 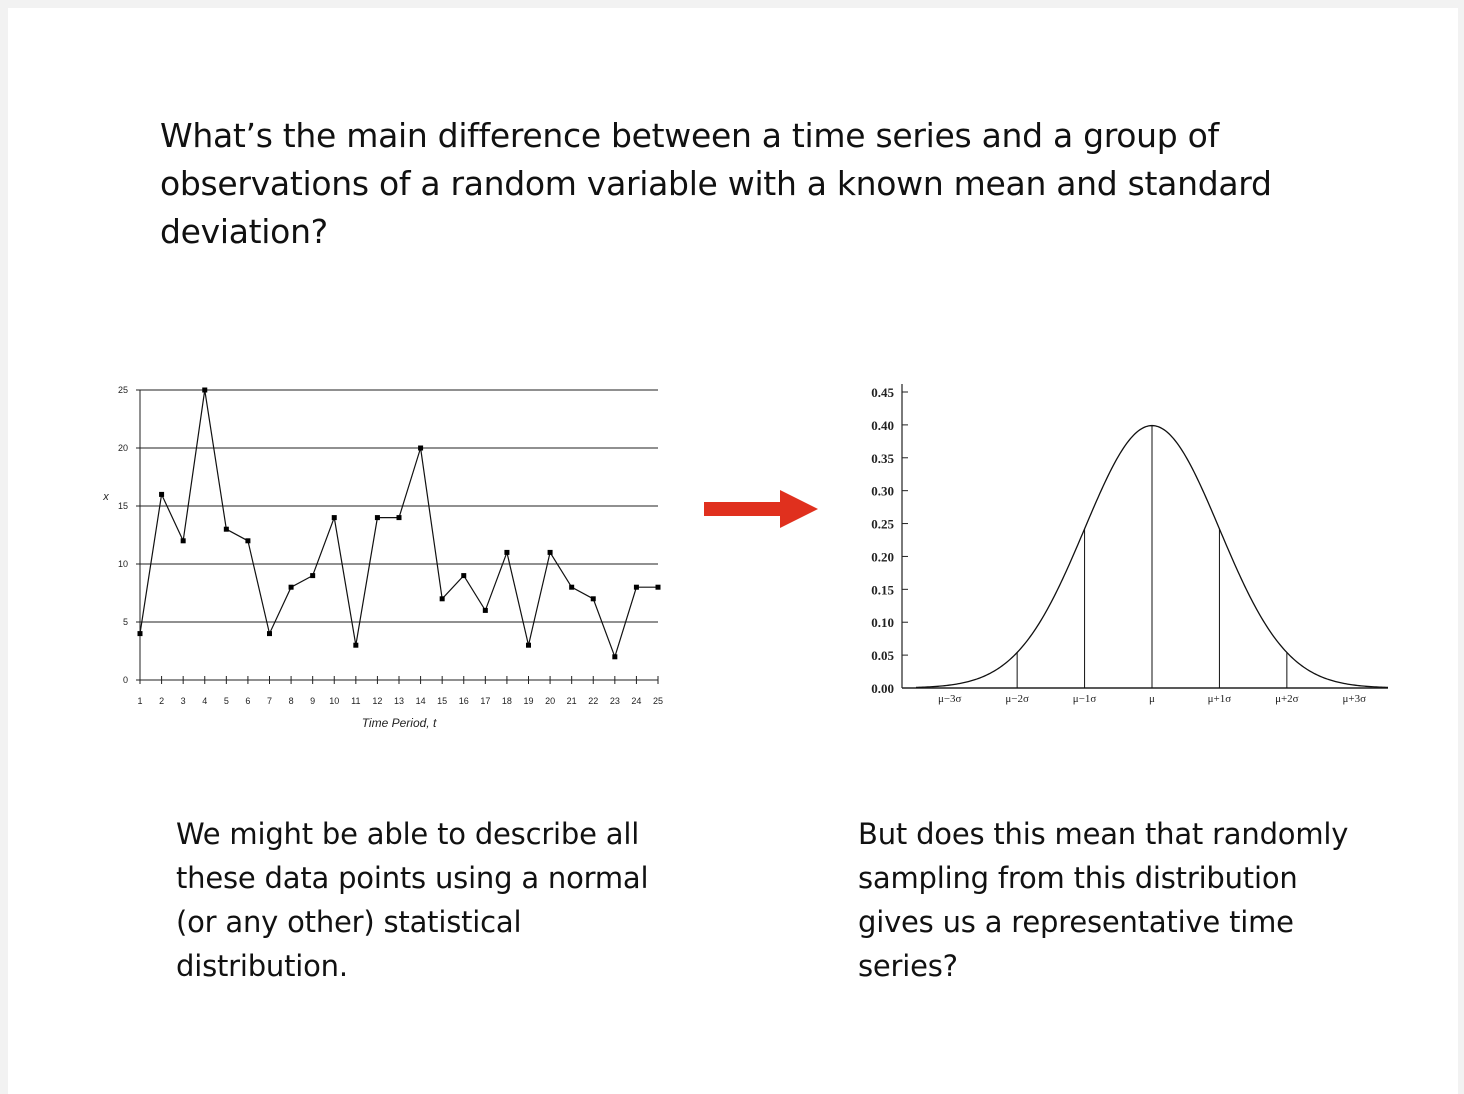 I want to click on caption-line: series?, so click(x=908, y=966).